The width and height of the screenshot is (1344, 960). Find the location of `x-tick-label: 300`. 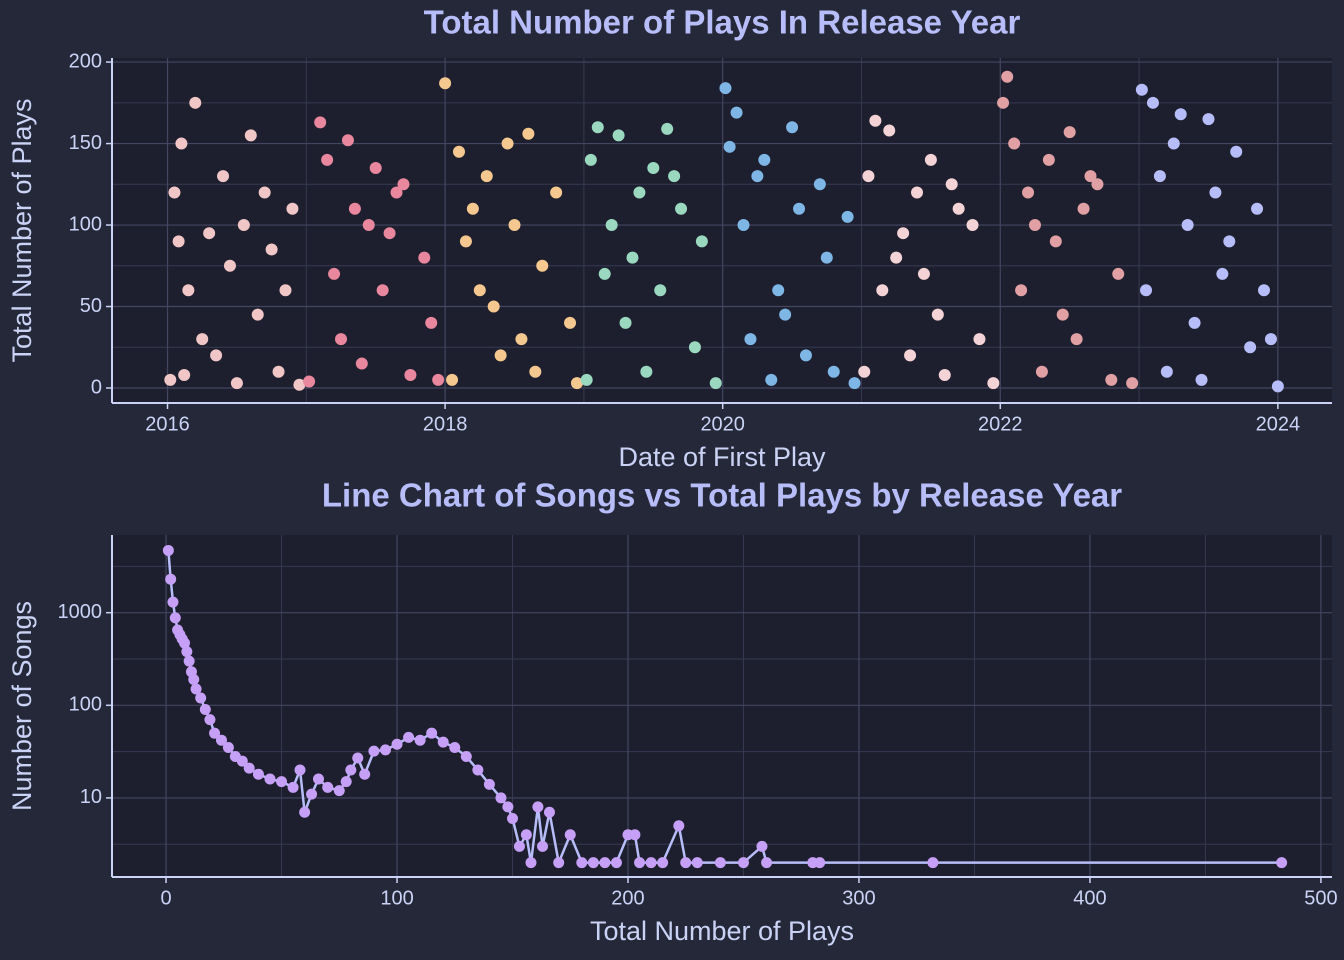

x-tick-label: 300 is located at coordinates (858, 898).